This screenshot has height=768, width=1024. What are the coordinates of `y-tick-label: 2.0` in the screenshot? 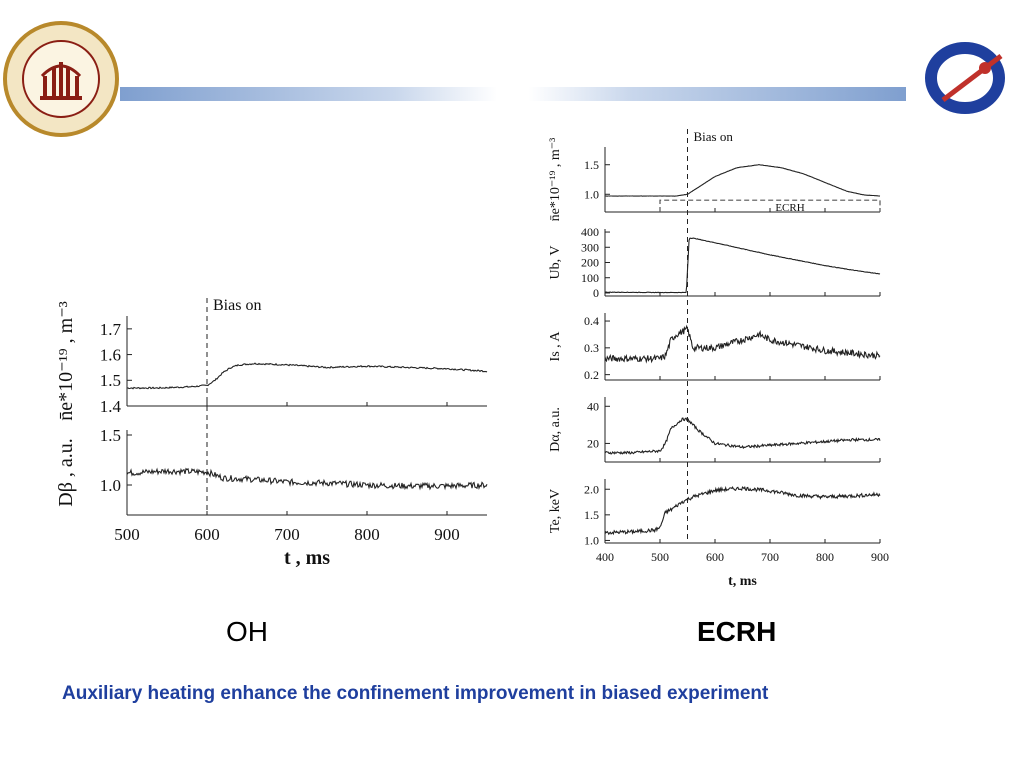 It's located at (591, 489).